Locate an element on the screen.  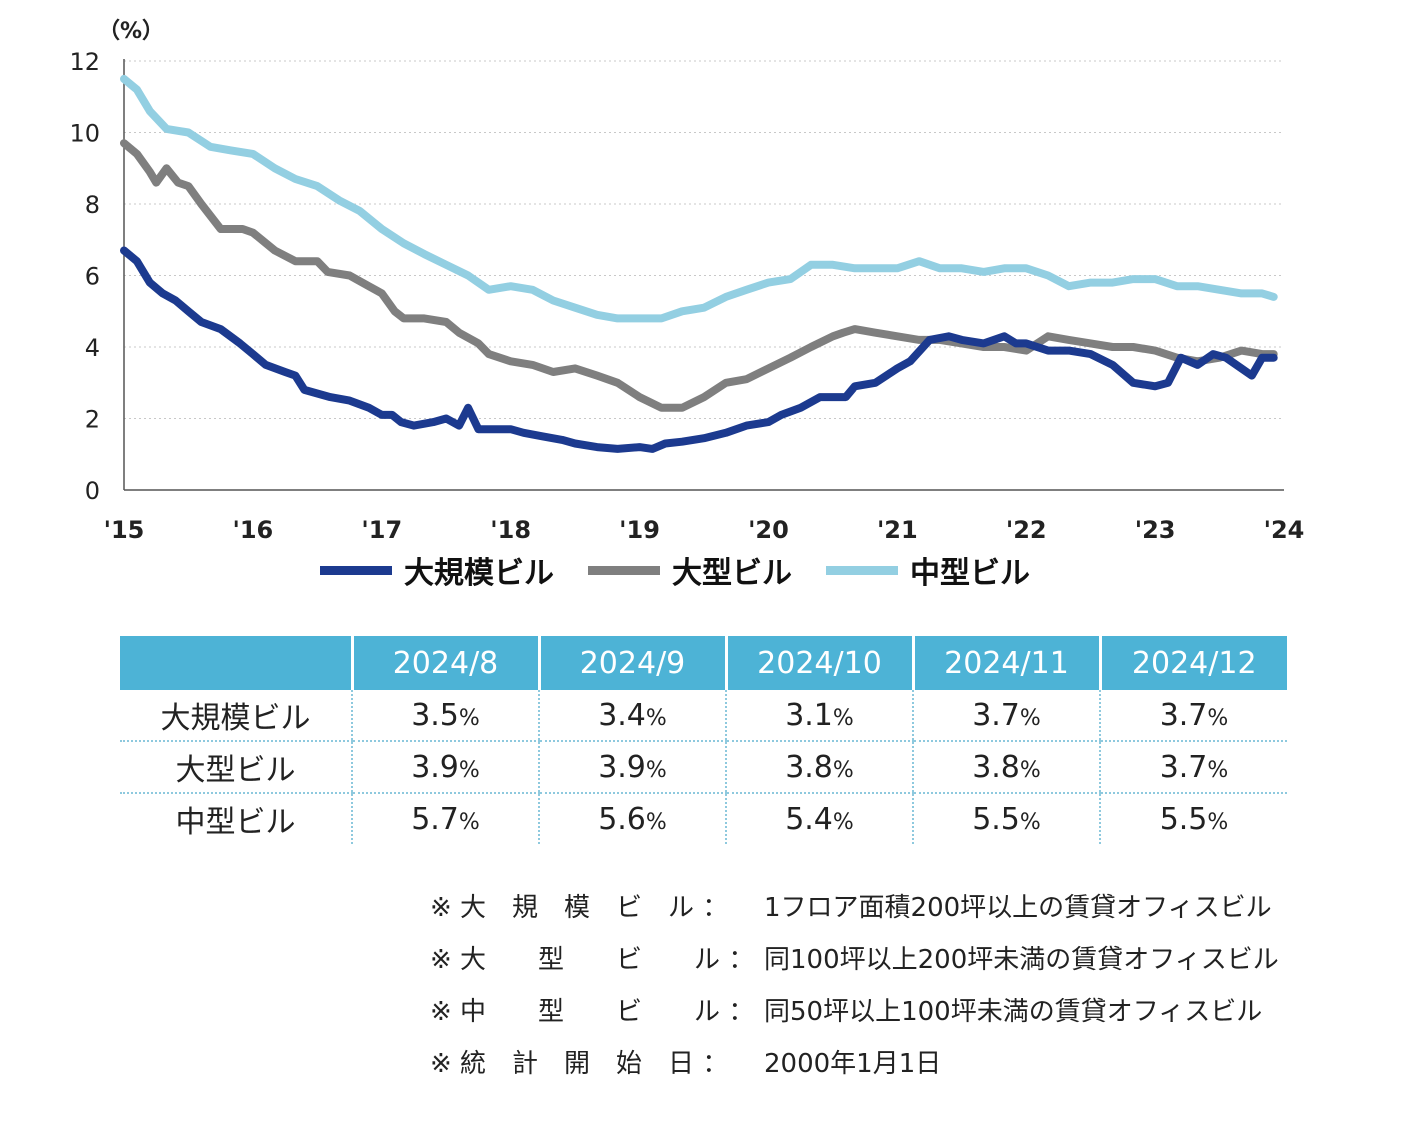
table-header-blank is located at coordinates (236, 663).